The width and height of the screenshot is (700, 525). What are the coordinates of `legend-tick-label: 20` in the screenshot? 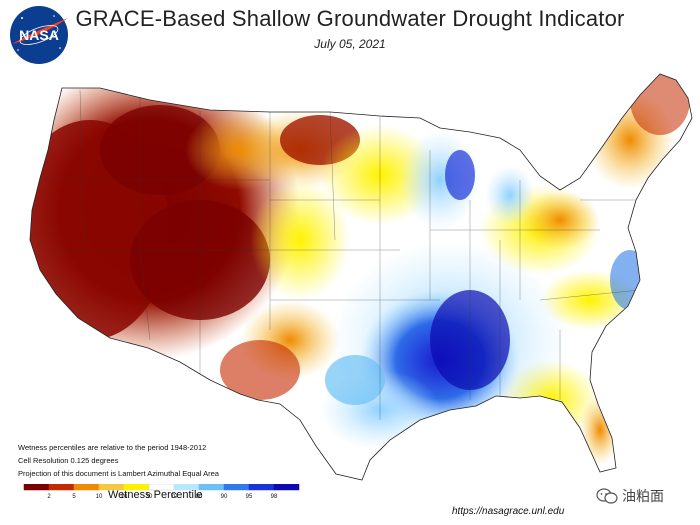 It's located at (124, 497).